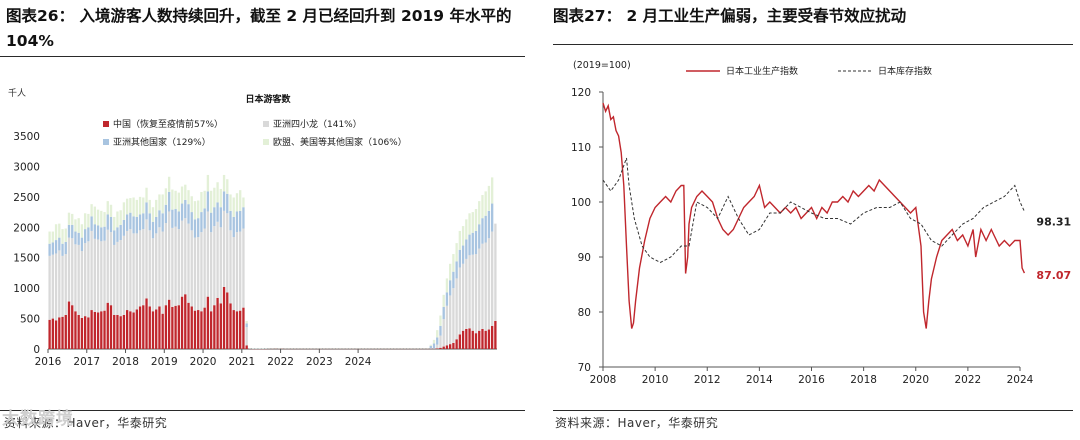  What do you see at coordinates (759, 380) in the screenshot?
I see `x-tick-label: 2014` at bounding box center [759, 380].